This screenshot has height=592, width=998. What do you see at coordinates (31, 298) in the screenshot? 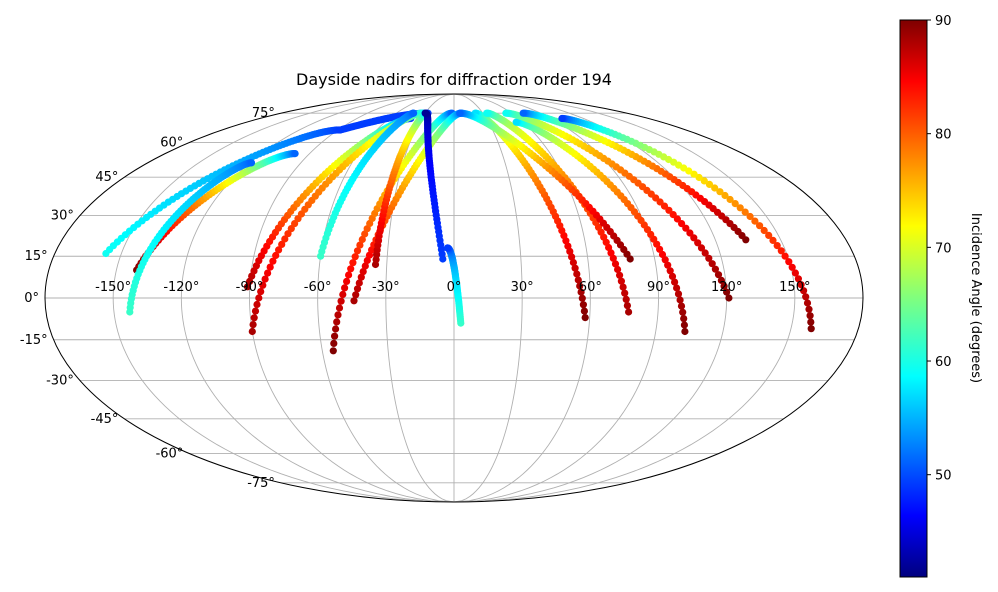
I see `latitude-tick-label: 0°` at bounding box center [31, 298].